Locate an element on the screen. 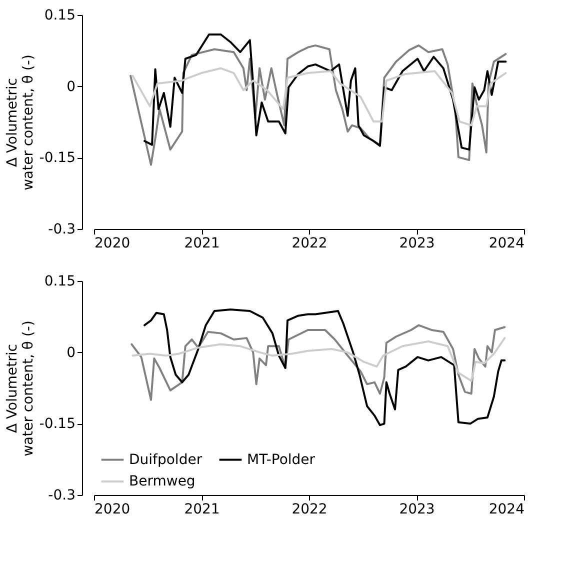 The width and height of the screenshot is (564, 575). legend-label: MT-Polder is located at coordinates (281, 460).